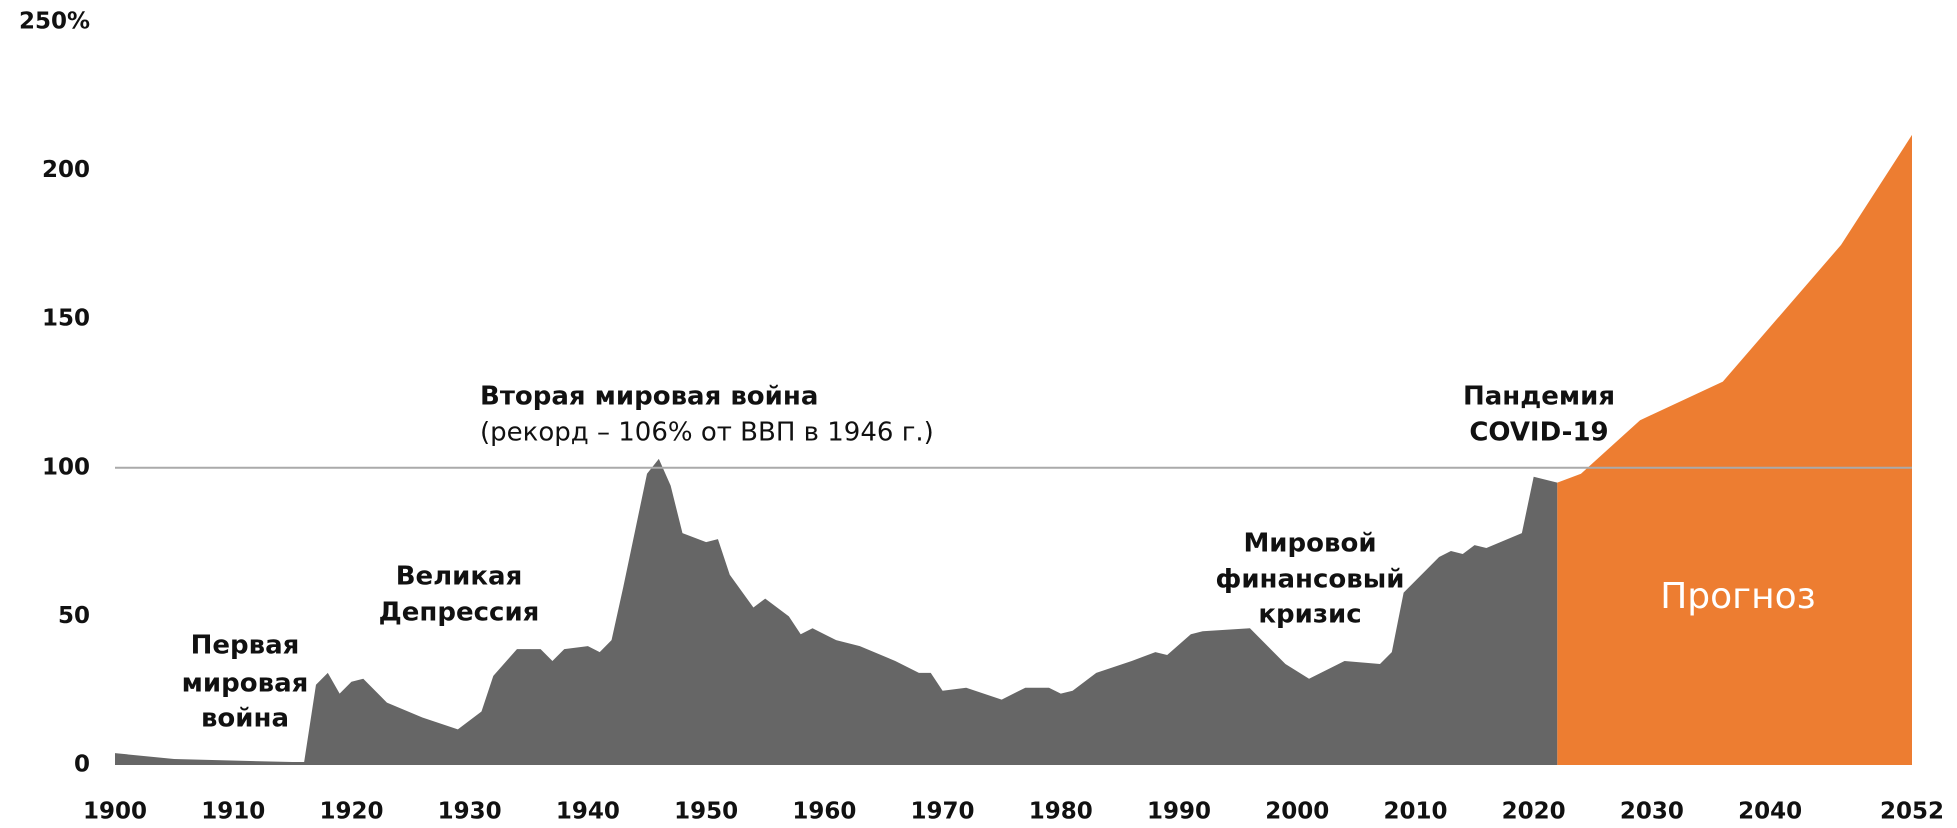  Describe the element at coordinates (66, 170) in the screenshot. I see `y-tick-label: 200` at that location.